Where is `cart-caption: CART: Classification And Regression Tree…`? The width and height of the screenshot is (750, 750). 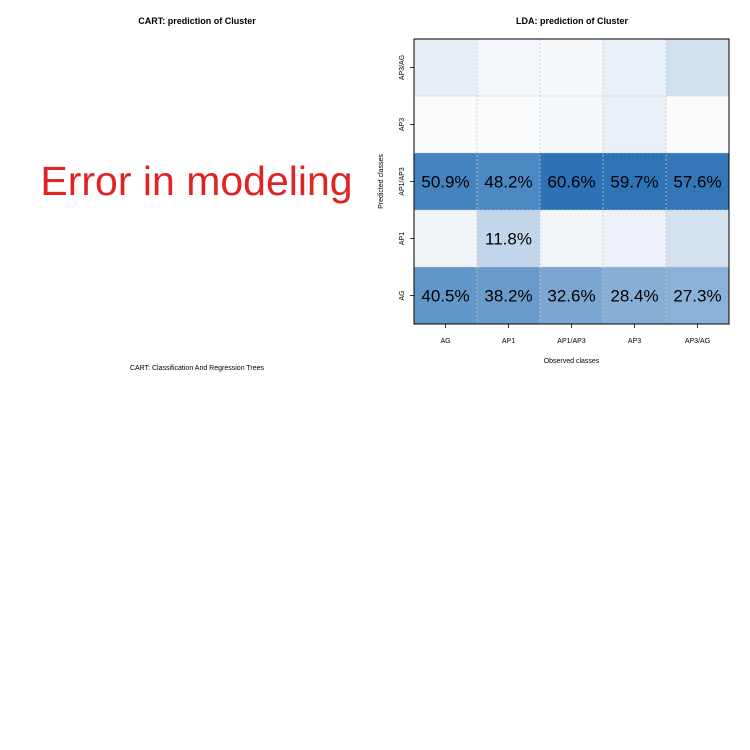
cart-caption: CART: Classification And Regression Tree… is located at coordinates (197, 368).